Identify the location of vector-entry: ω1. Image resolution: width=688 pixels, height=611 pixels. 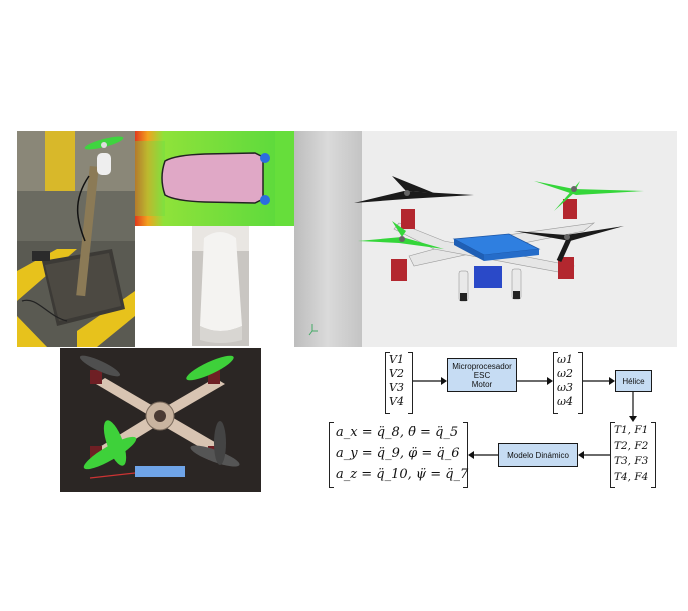
(565, 359).